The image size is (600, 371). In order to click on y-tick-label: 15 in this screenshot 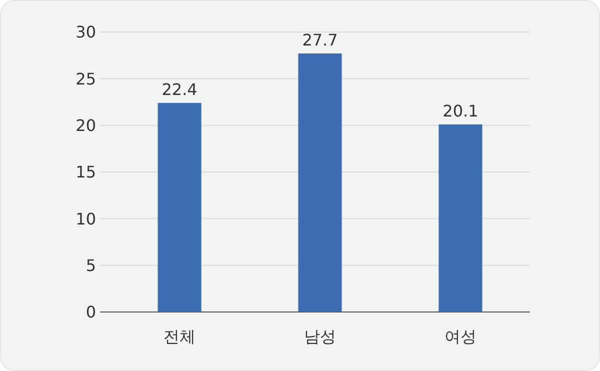, I will do `click(86, 172)`.